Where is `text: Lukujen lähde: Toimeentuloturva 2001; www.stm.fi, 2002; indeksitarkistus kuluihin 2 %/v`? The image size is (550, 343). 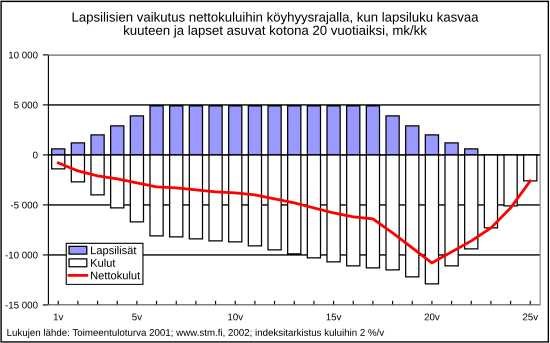 text: Lukujen lähde: Toimeentuloturva 2001; www.stm.fi, 2002; indeksitarkistus kuluihin 2 %/v is located at coordinates (195, 333).